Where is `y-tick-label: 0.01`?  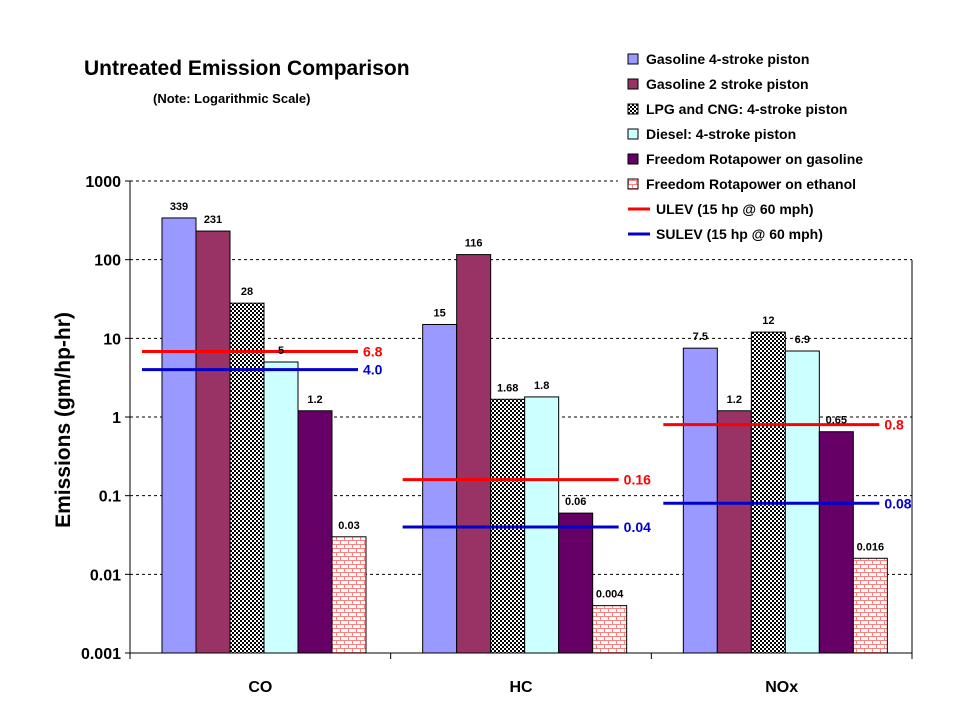
y-tick-label: 0.01 is located at coordinates (105, 575).